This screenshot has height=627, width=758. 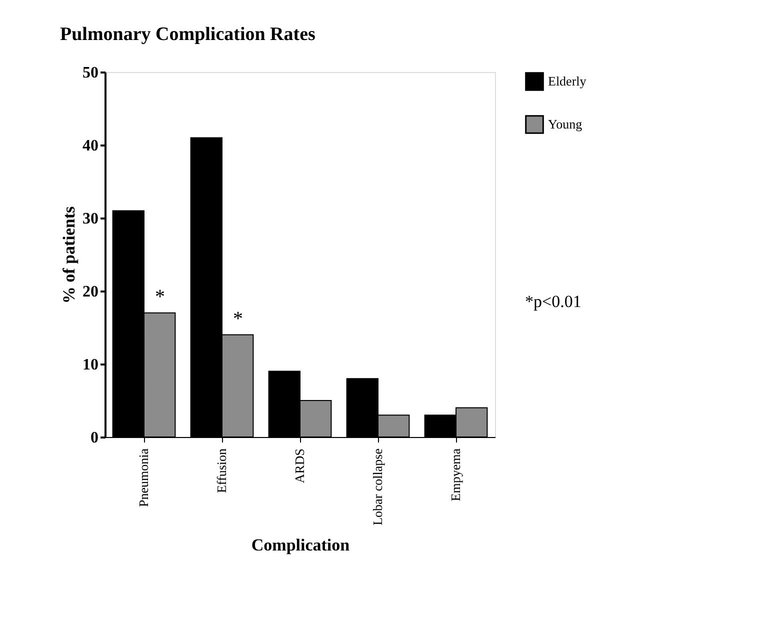 What do you see at coordinates (94, 438) in the screenshot?
I see `y-tick-label: 0` at bounding box center [94, 438].